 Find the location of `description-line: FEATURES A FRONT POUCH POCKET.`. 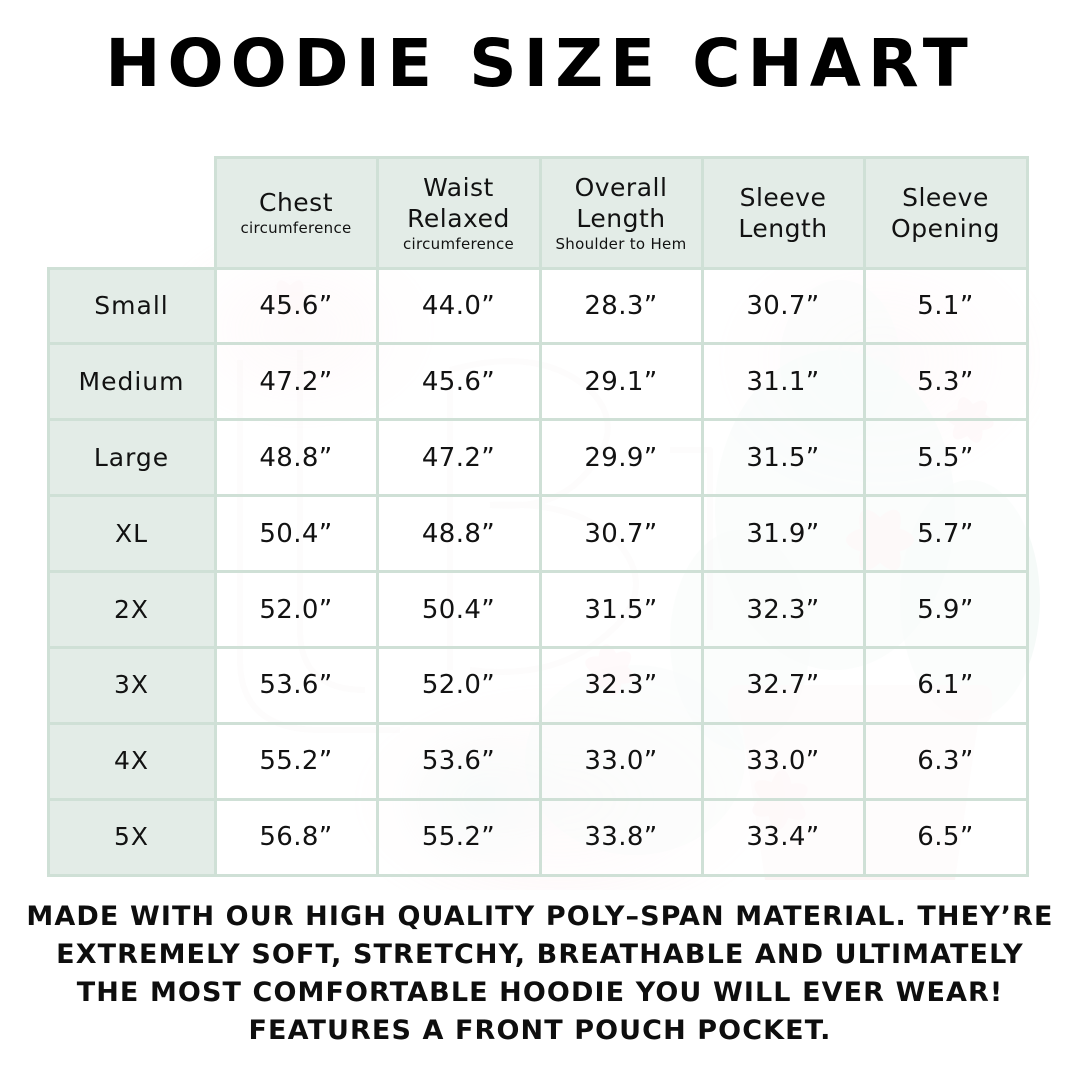

description-line: FEATURES A FRONT POUCH POCKET. is located at coordinates (540, 1030).